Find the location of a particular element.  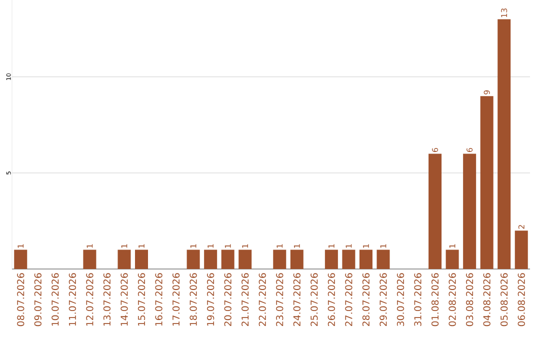

x-tick-label: 02.08.2026 is located at coordinates (452, 299).